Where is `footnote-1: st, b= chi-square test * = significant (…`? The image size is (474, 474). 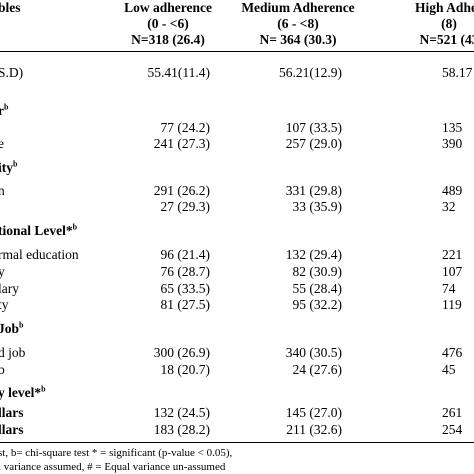 footnote-1: st, b= chi-square test * = significant (… is located at coordinates (116, 453).